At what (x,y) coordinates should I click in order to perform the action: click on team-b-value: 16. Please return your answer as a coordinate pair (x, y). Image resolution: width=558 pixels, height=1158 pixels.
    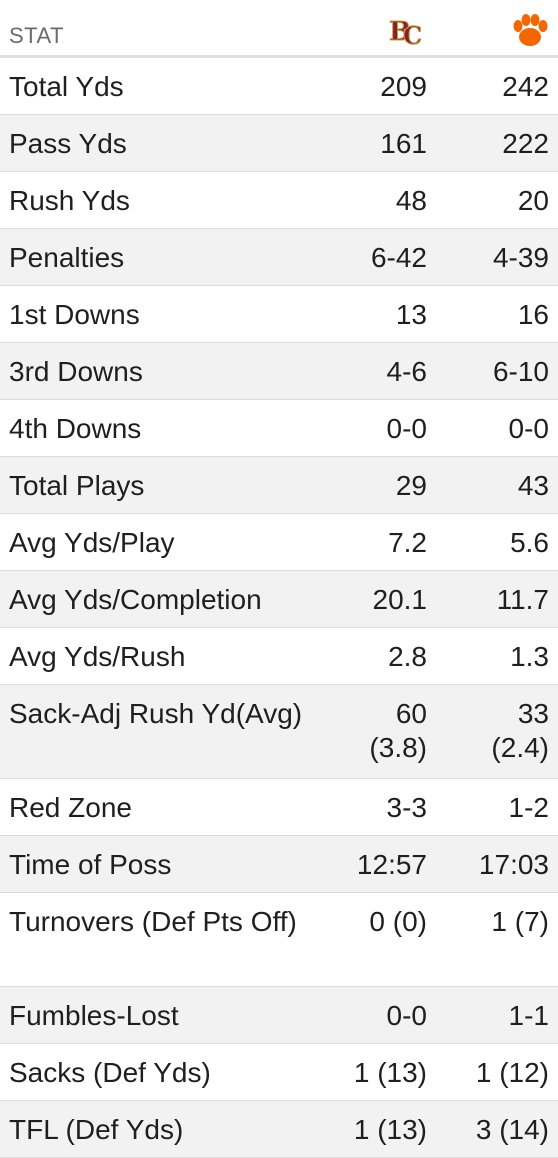
    Looking at the image, I should click on (533, 314).